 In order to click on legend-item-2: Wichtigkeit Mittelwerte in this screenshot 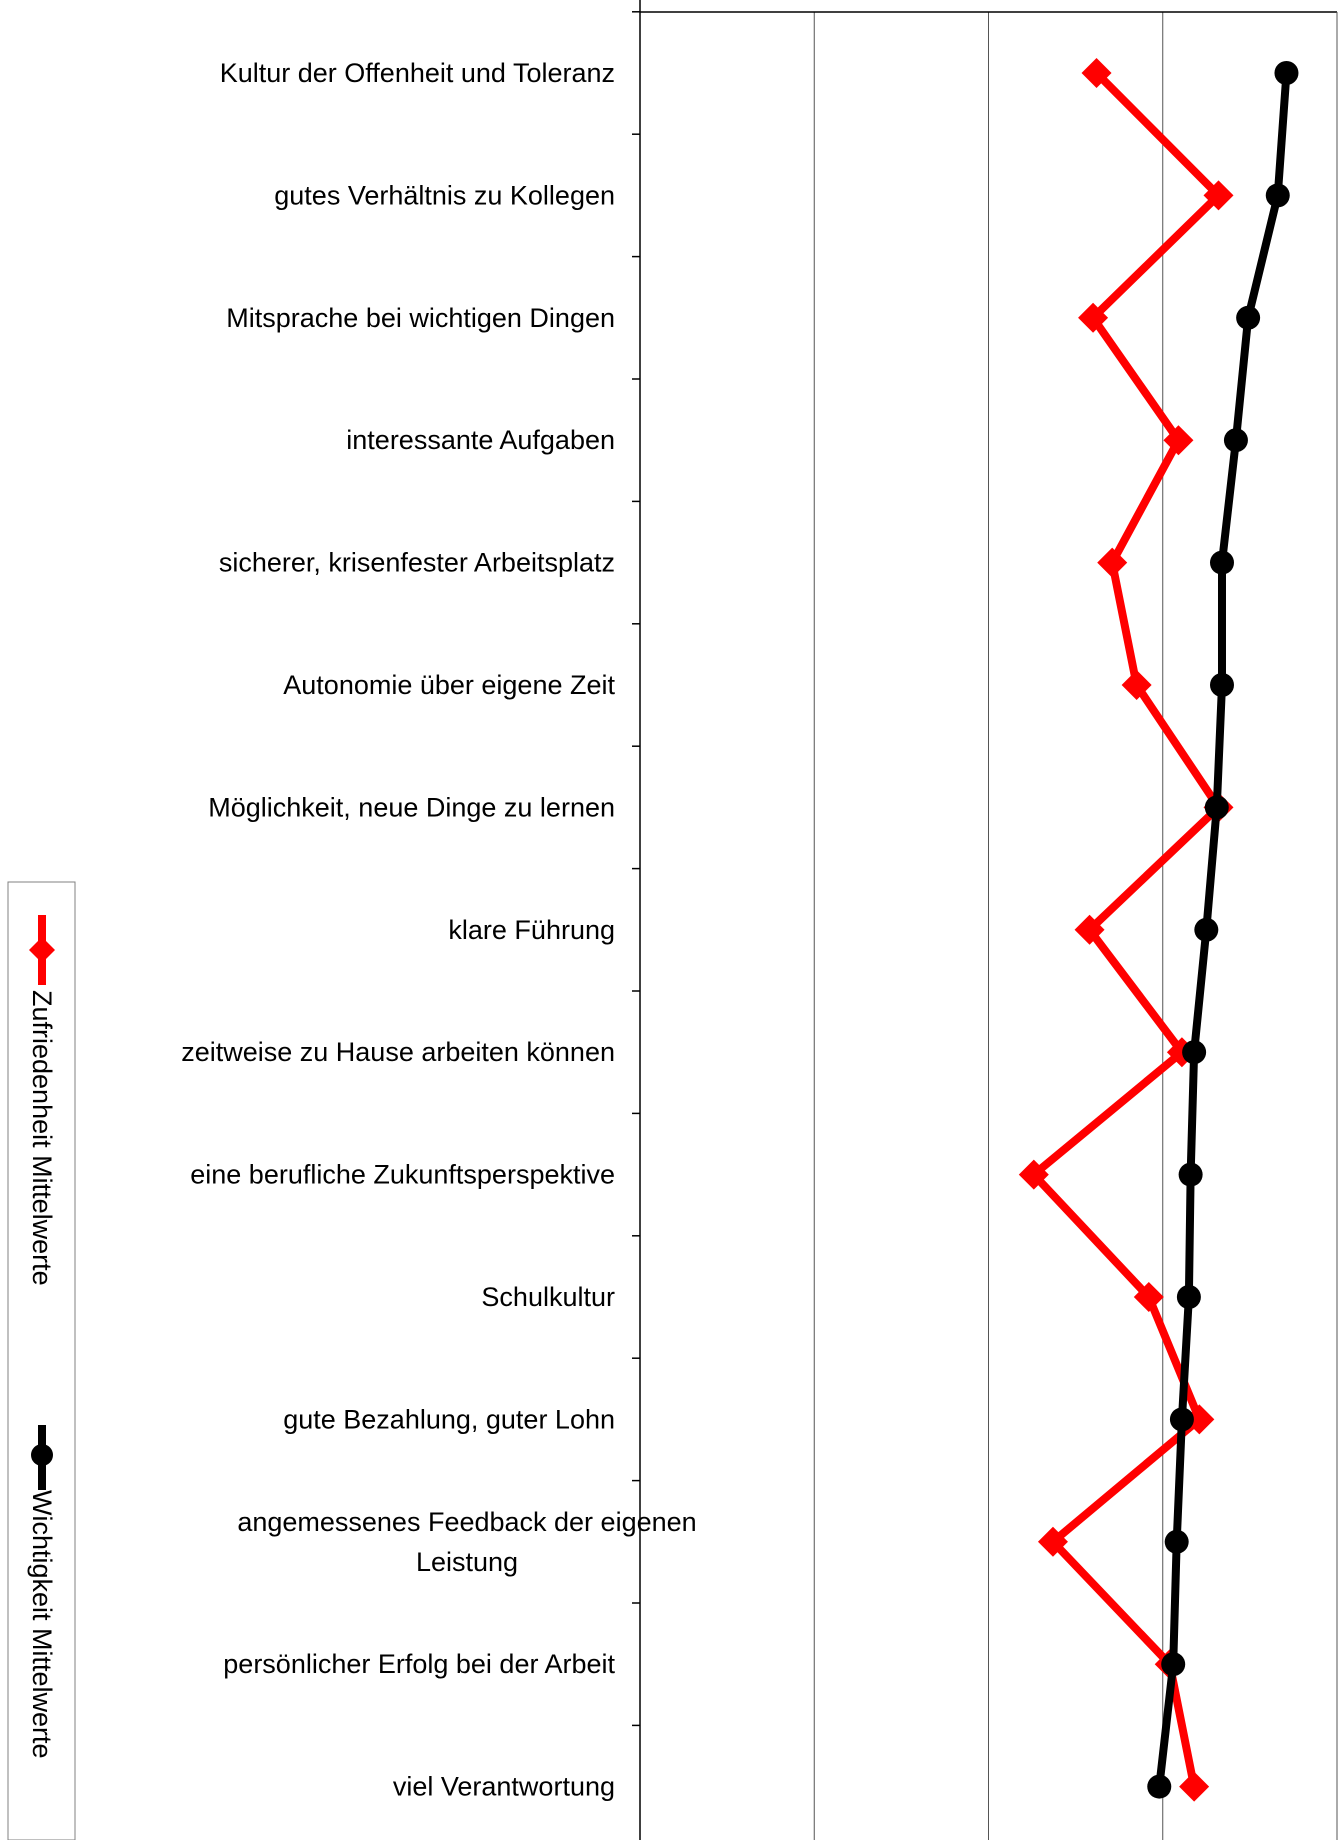, I will do `click(42, 1592)`.